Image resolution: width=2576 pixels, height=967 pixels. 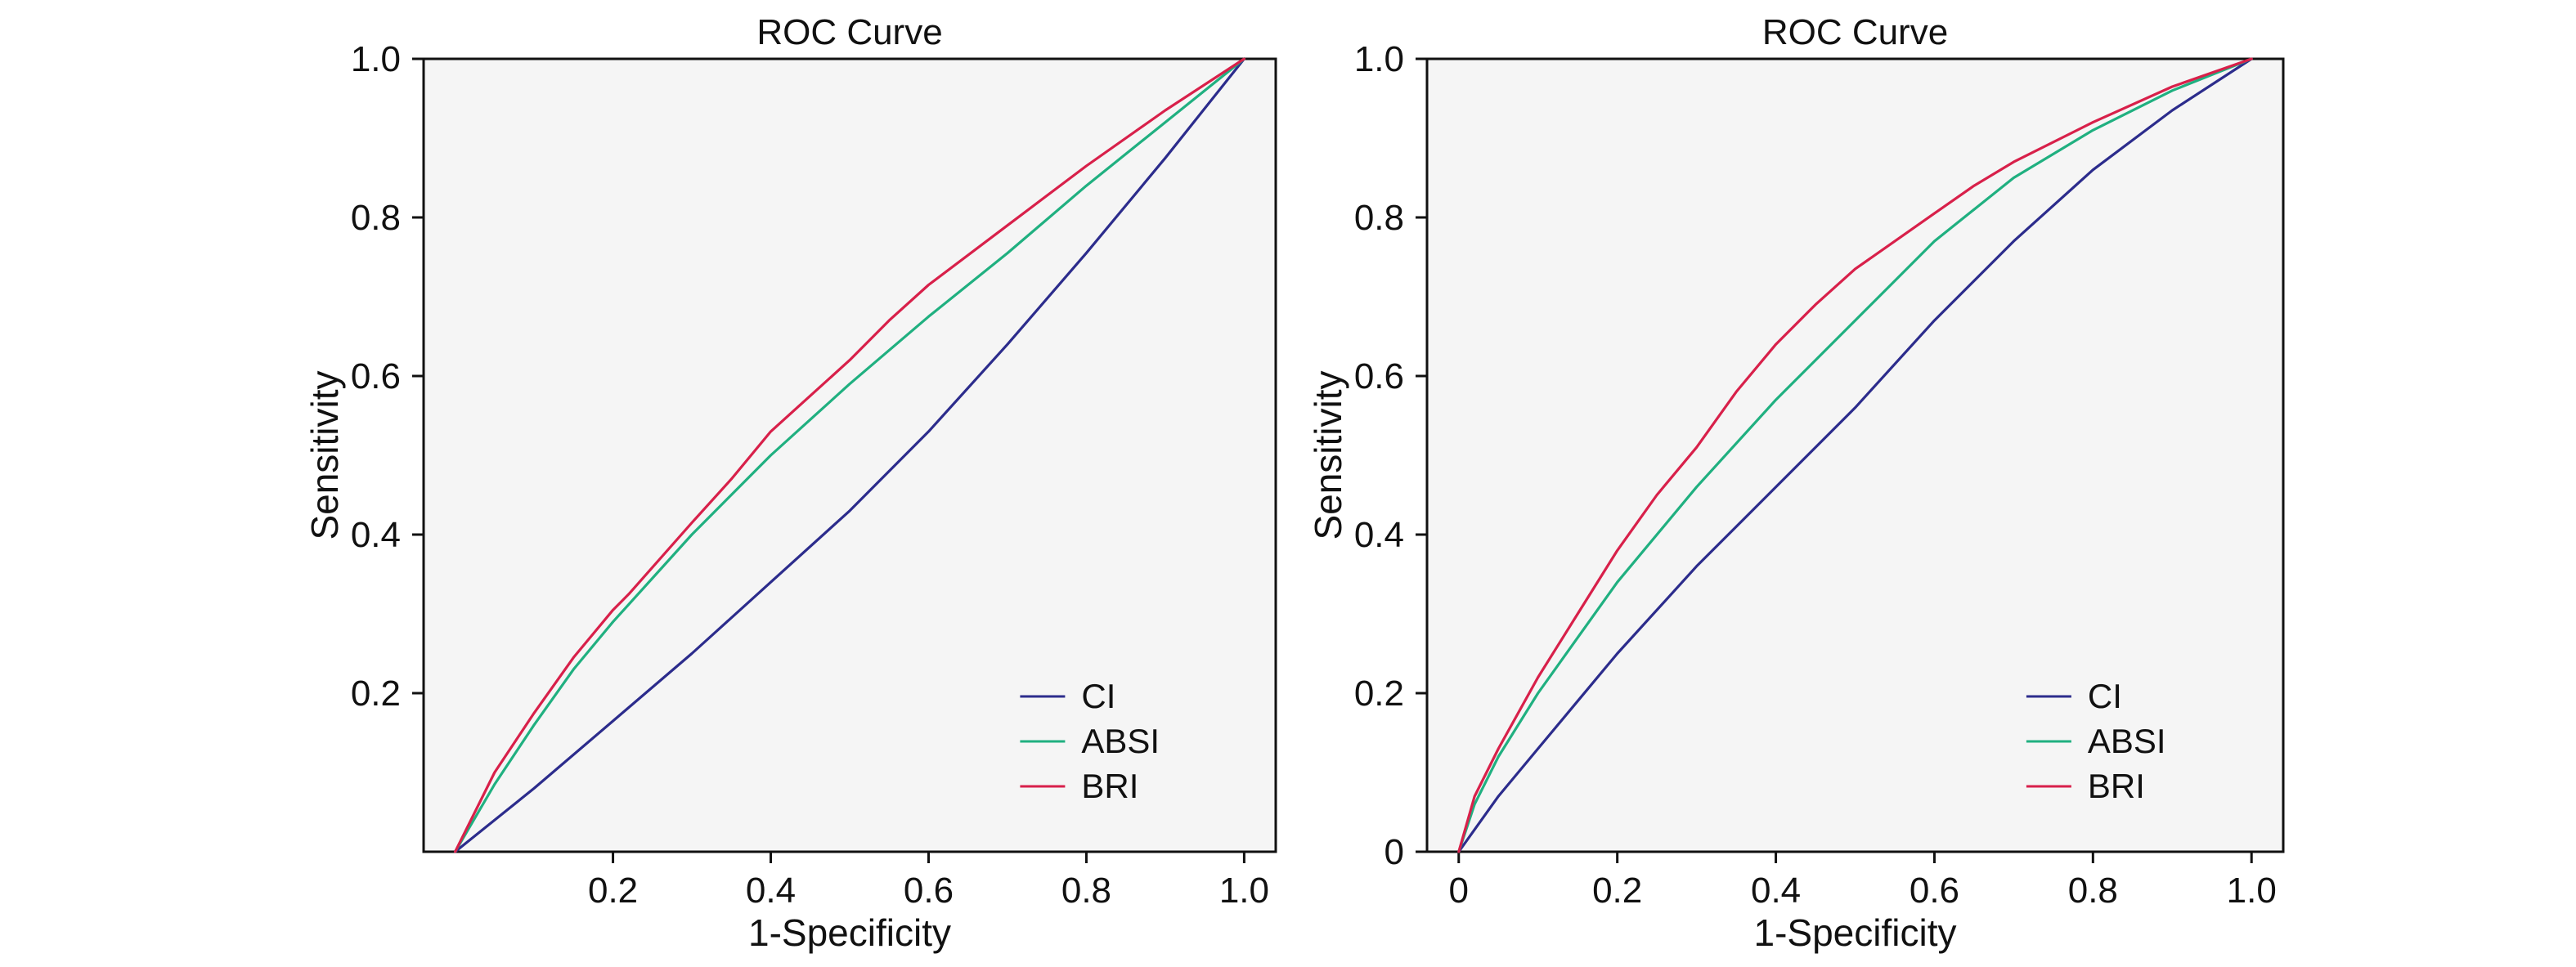 I want to click on x-tick-label: 0, so click(x=1459, y=891).